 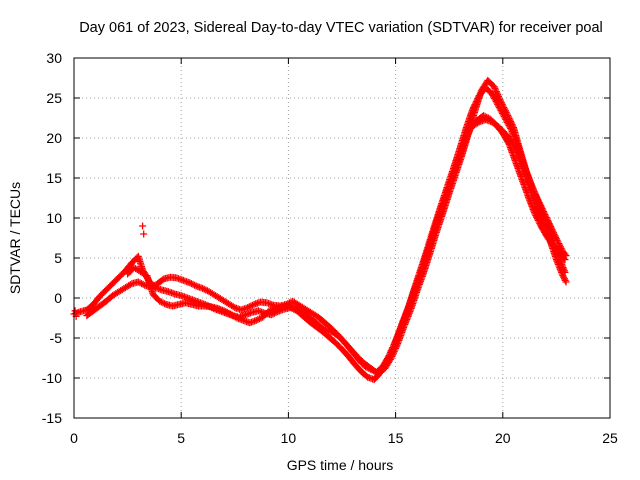 I want to click on y-tick-label: 0, so click(x=58, y=298).